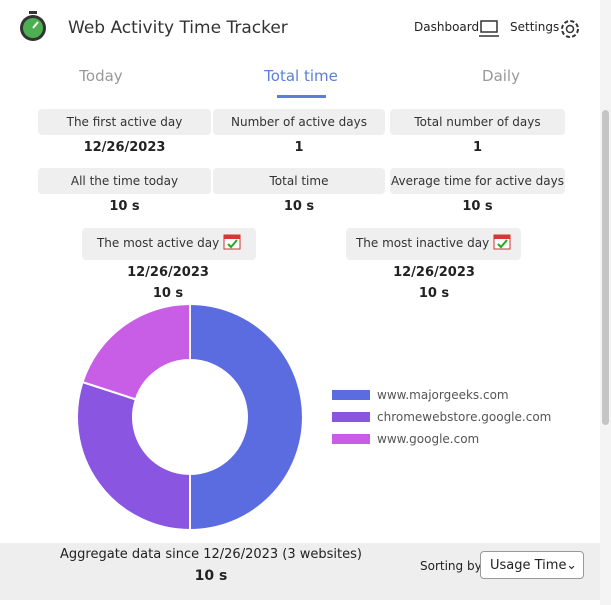  Describe the element at coordinates (447, 27) in the screenshot. I see `dashboard-link: Dashboard` at that location.